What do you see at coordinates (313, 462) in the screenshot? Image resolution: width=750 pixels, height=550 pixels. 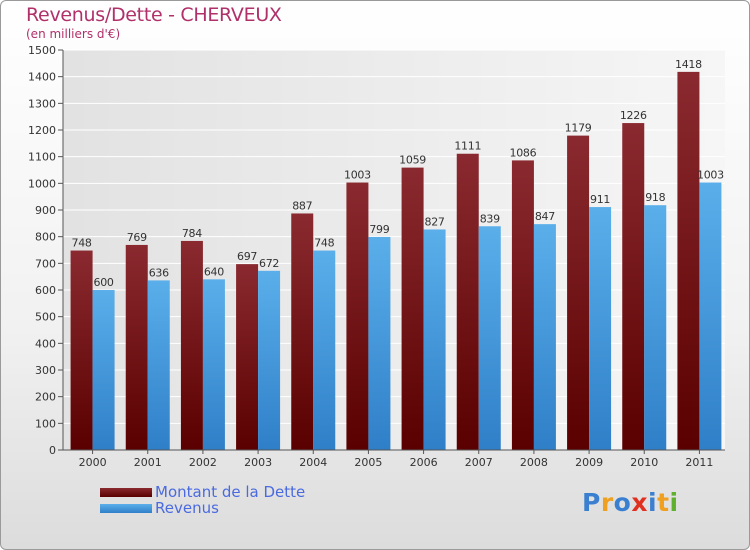 I see `x-tick-label: 2004` at bounding box center [313, 462].